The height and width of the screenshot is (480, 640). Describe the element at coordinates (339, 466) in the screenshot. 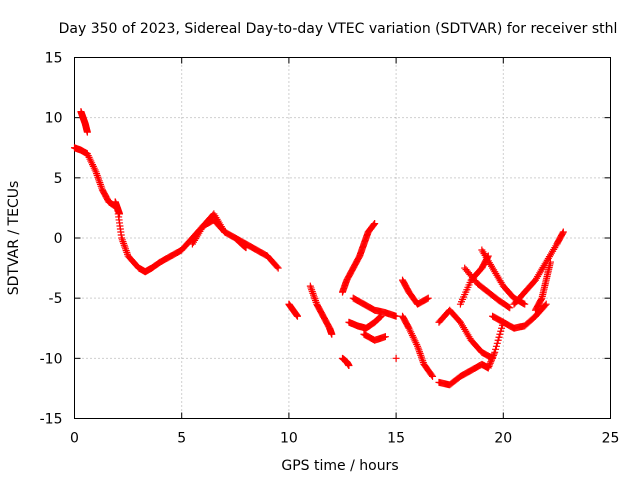

I see `x-axis-label: GPS time / hours` at that location.